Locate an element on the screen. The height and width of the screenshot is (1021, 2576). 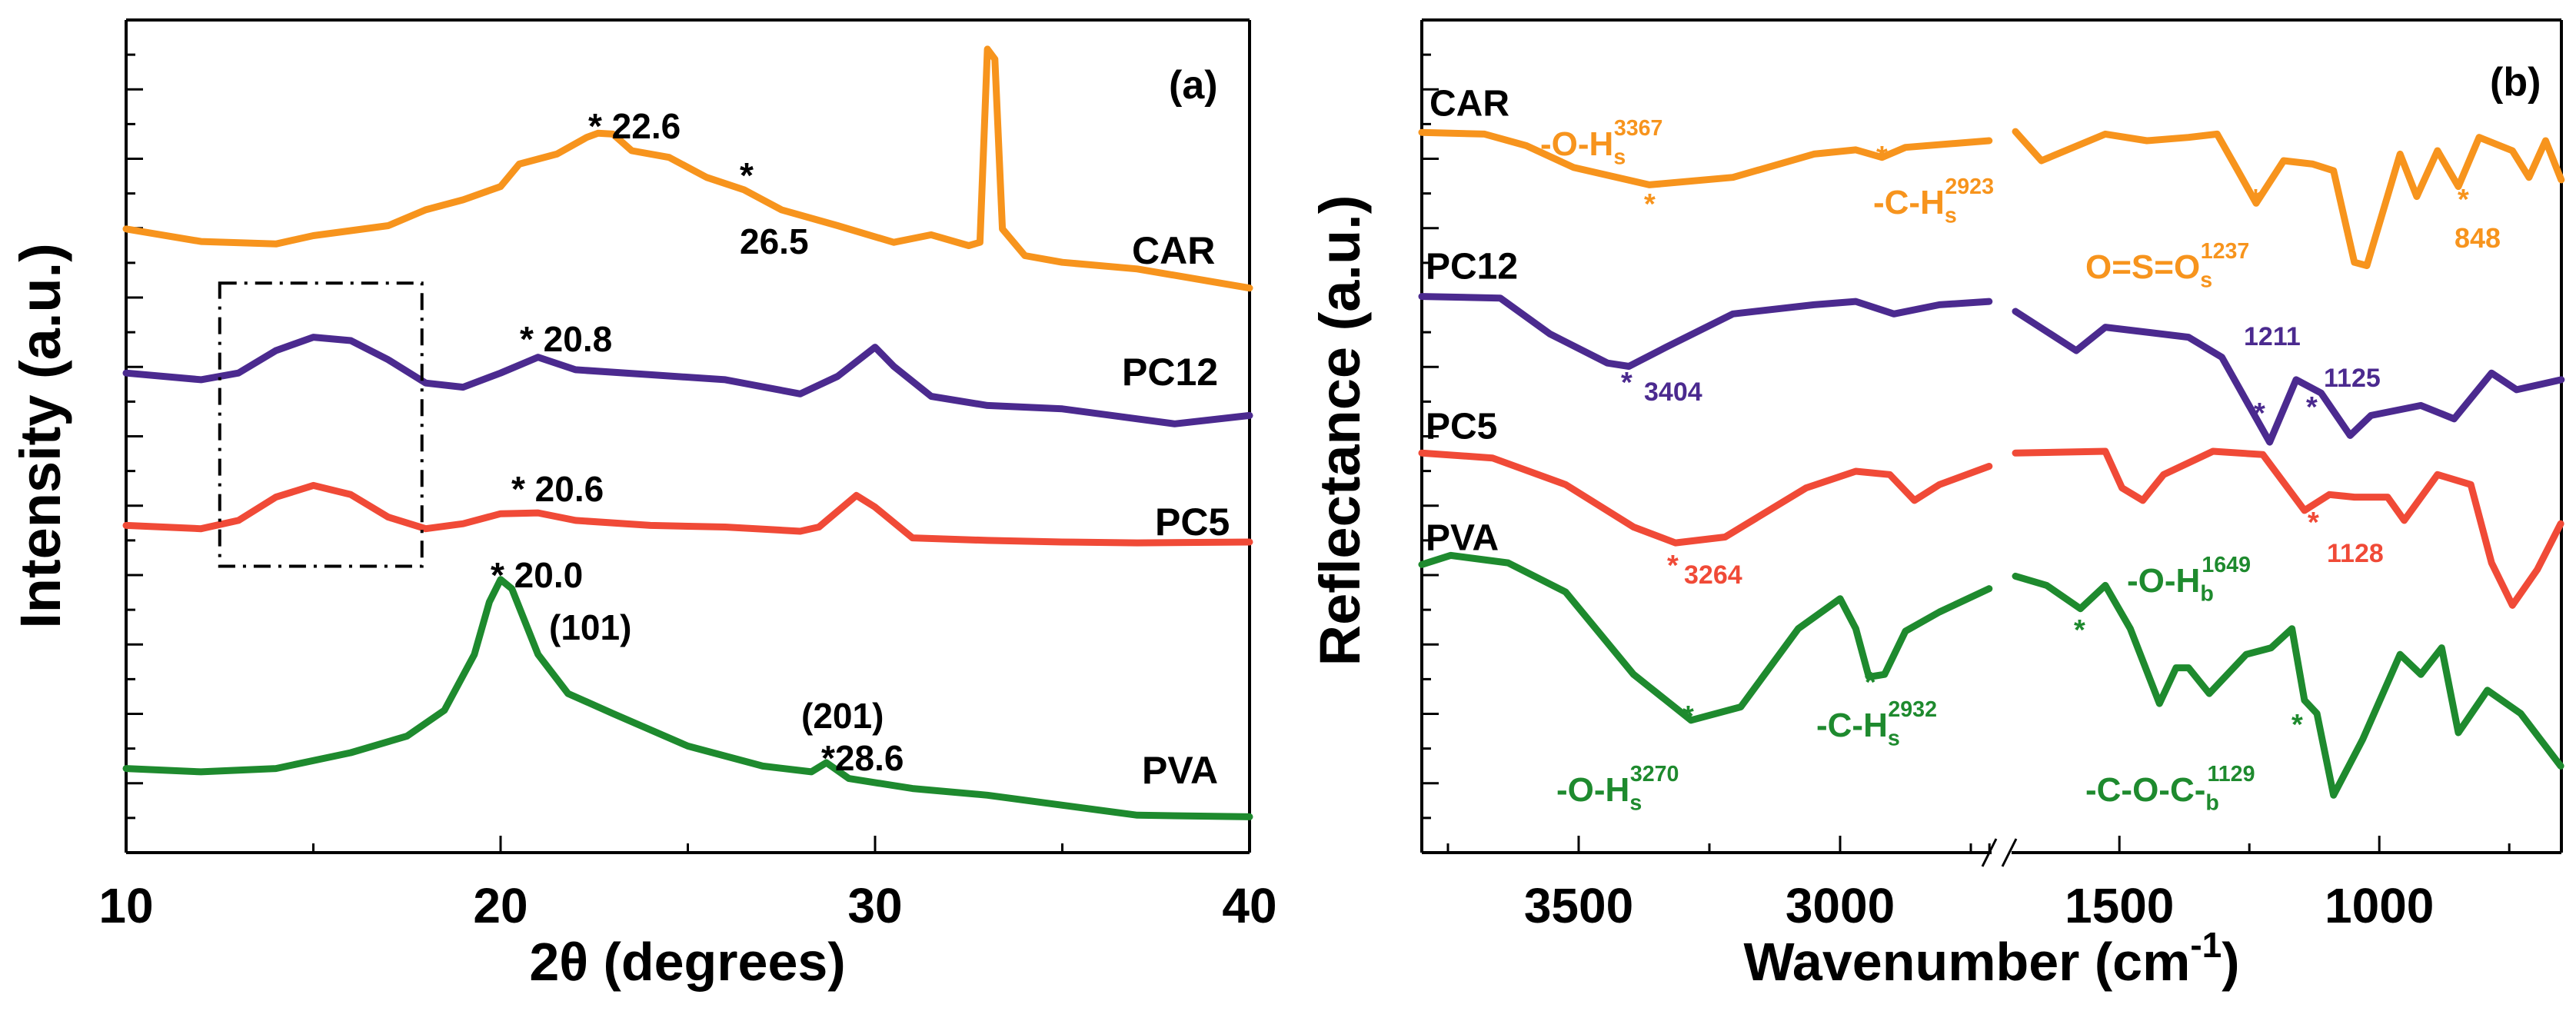
panel-b-annotation: -O-Hs3270 is located at coordinates (1617, 788).